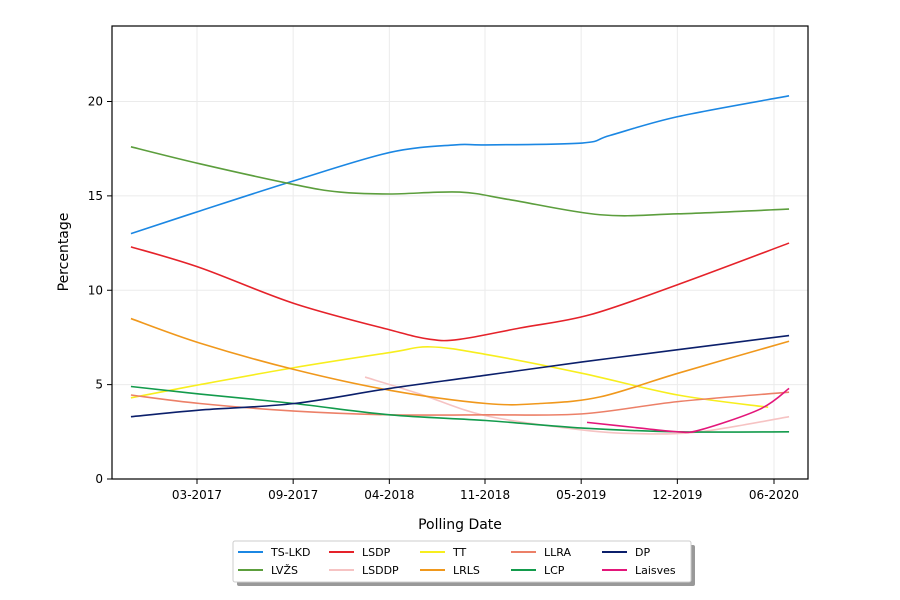  What do you see at coordinates (284, 570) in the screenshot?
I see `legend-label: LVŽS` at bounding box center [284, 570].